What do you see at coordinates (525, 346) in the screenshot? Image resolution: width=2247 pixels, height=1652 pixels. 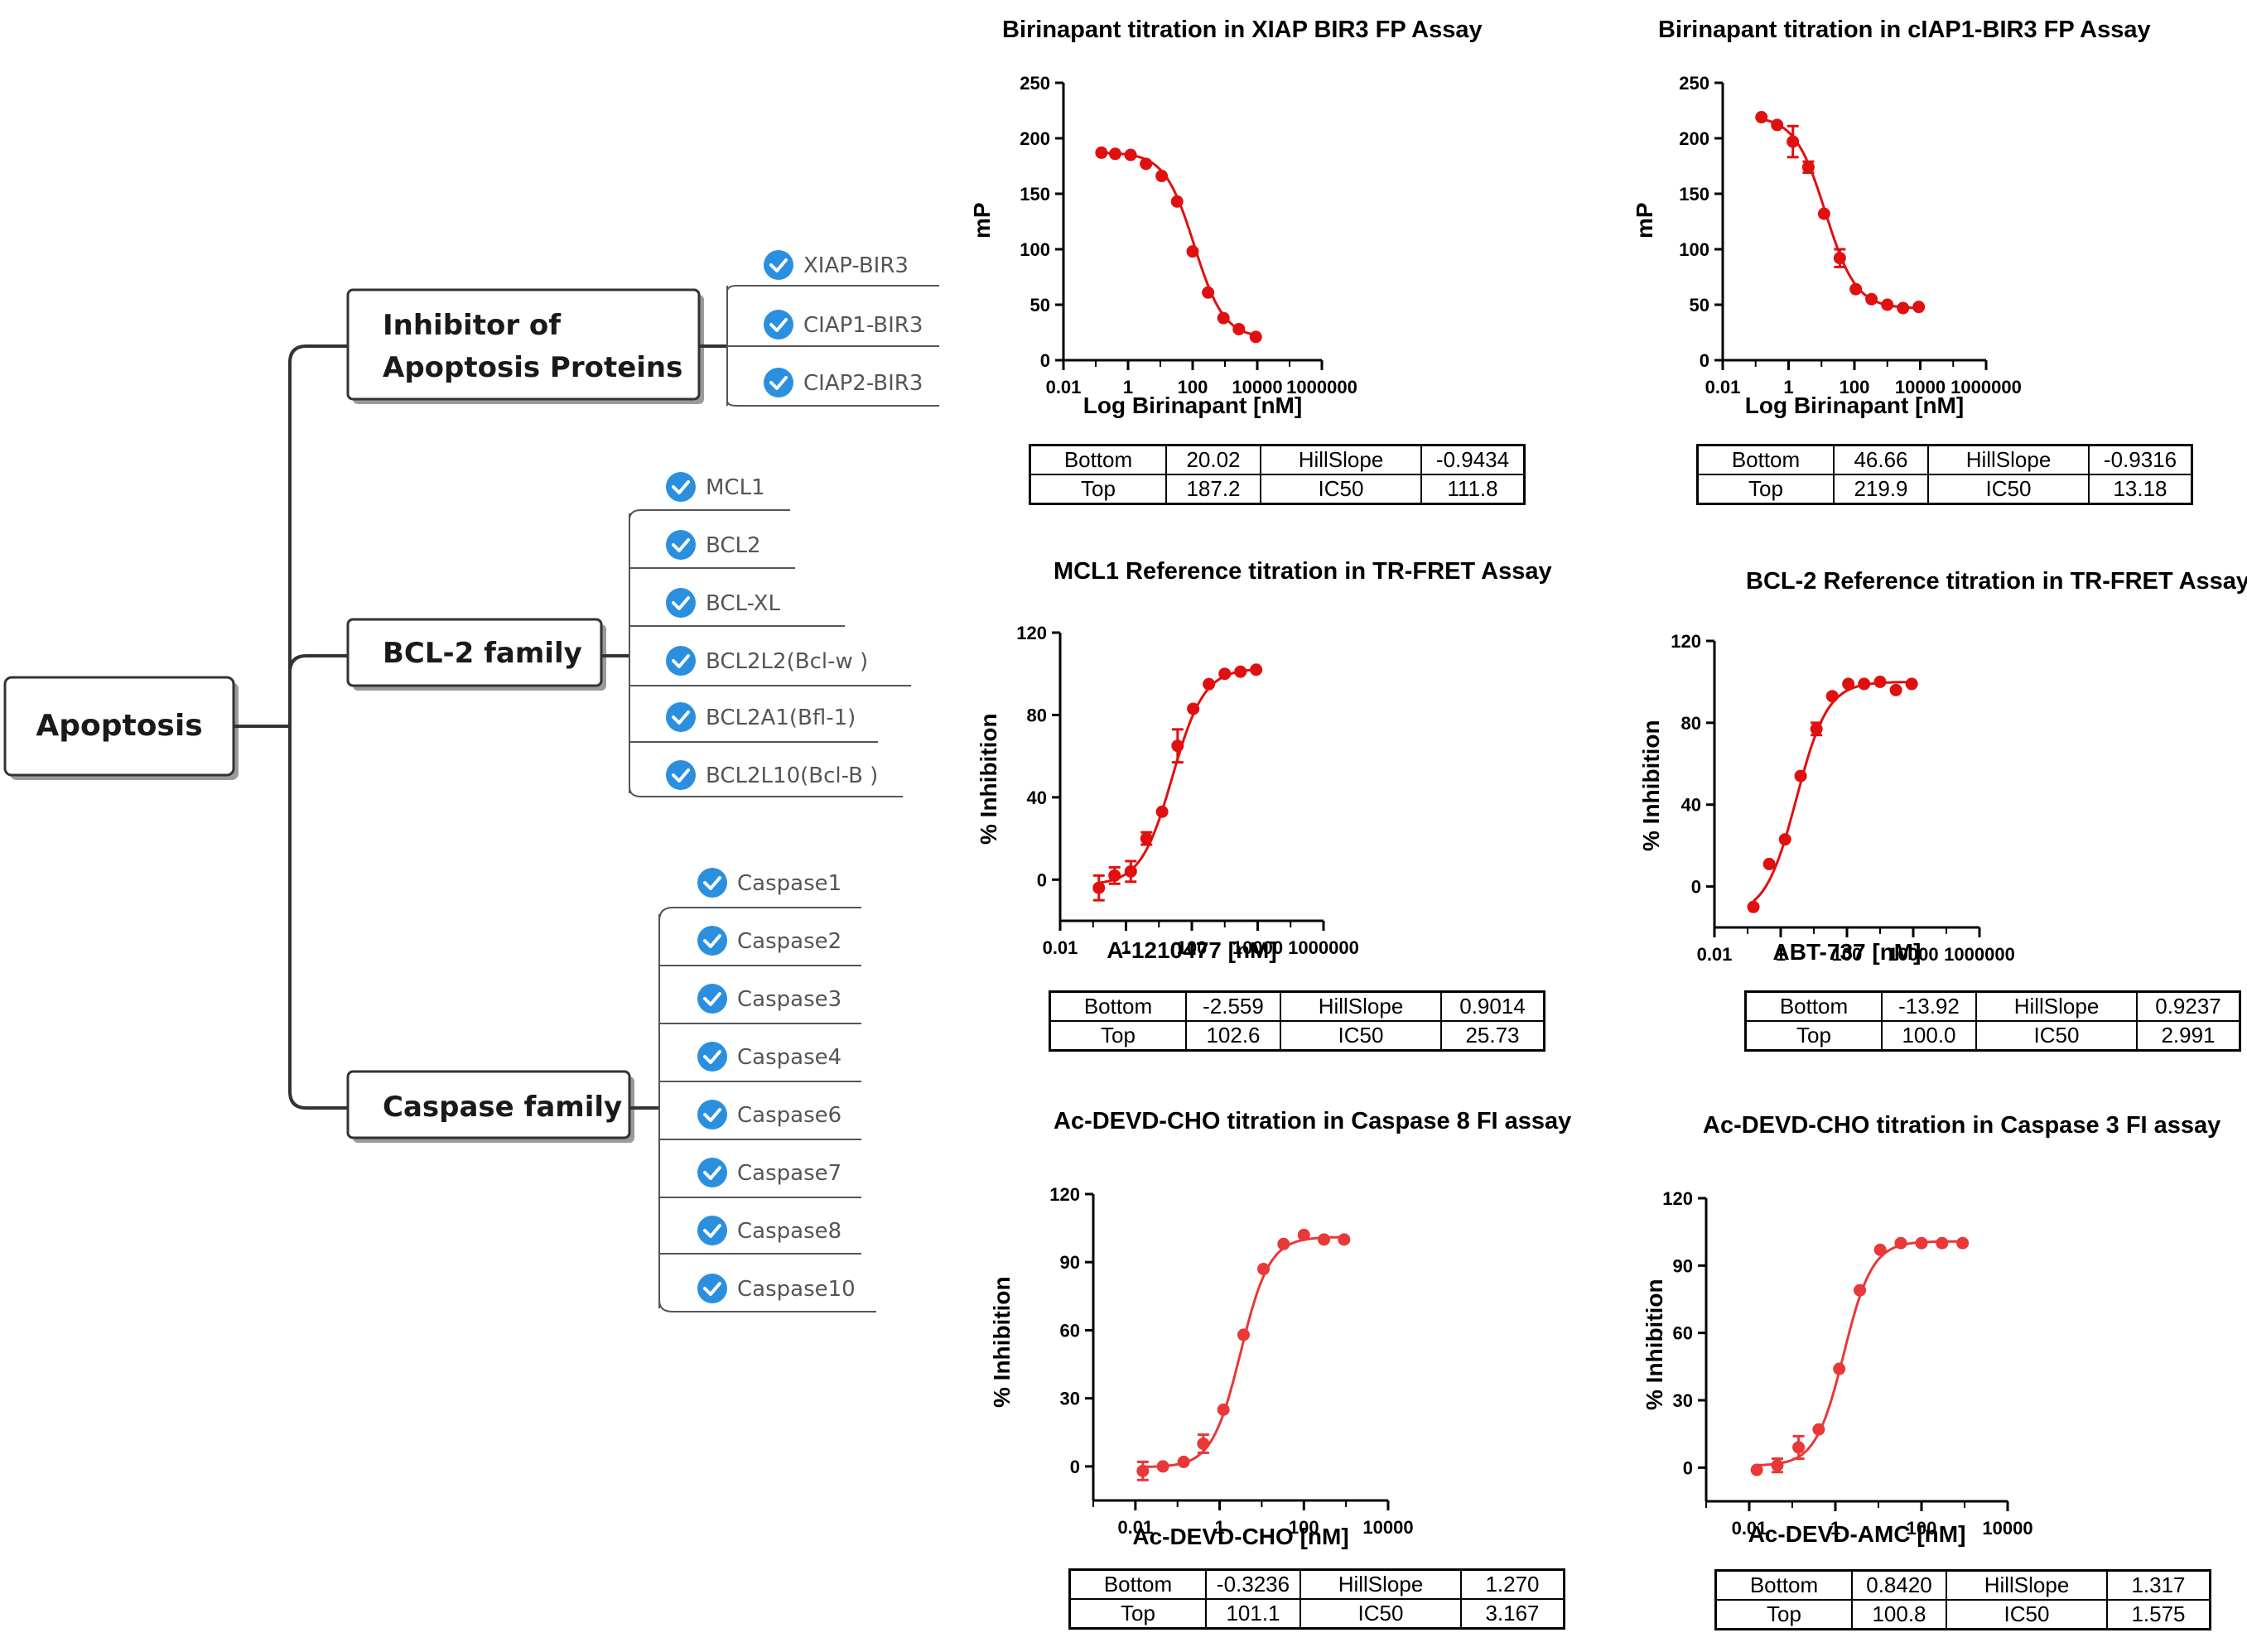 I see `branch-inhibitor-of-apoptosis: Inhibitor of Apoptosis Proteins` at bounding box center [525, 346].